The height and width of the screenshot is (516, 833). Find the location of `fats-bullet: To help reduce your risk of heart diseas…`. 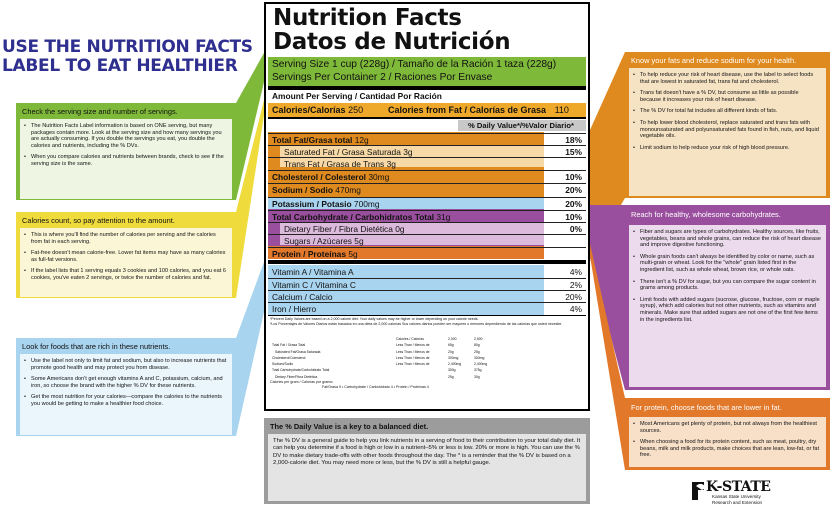

fats-bullet: To help reduce your risk of heart diseas… is located at coordinates (727, 78).